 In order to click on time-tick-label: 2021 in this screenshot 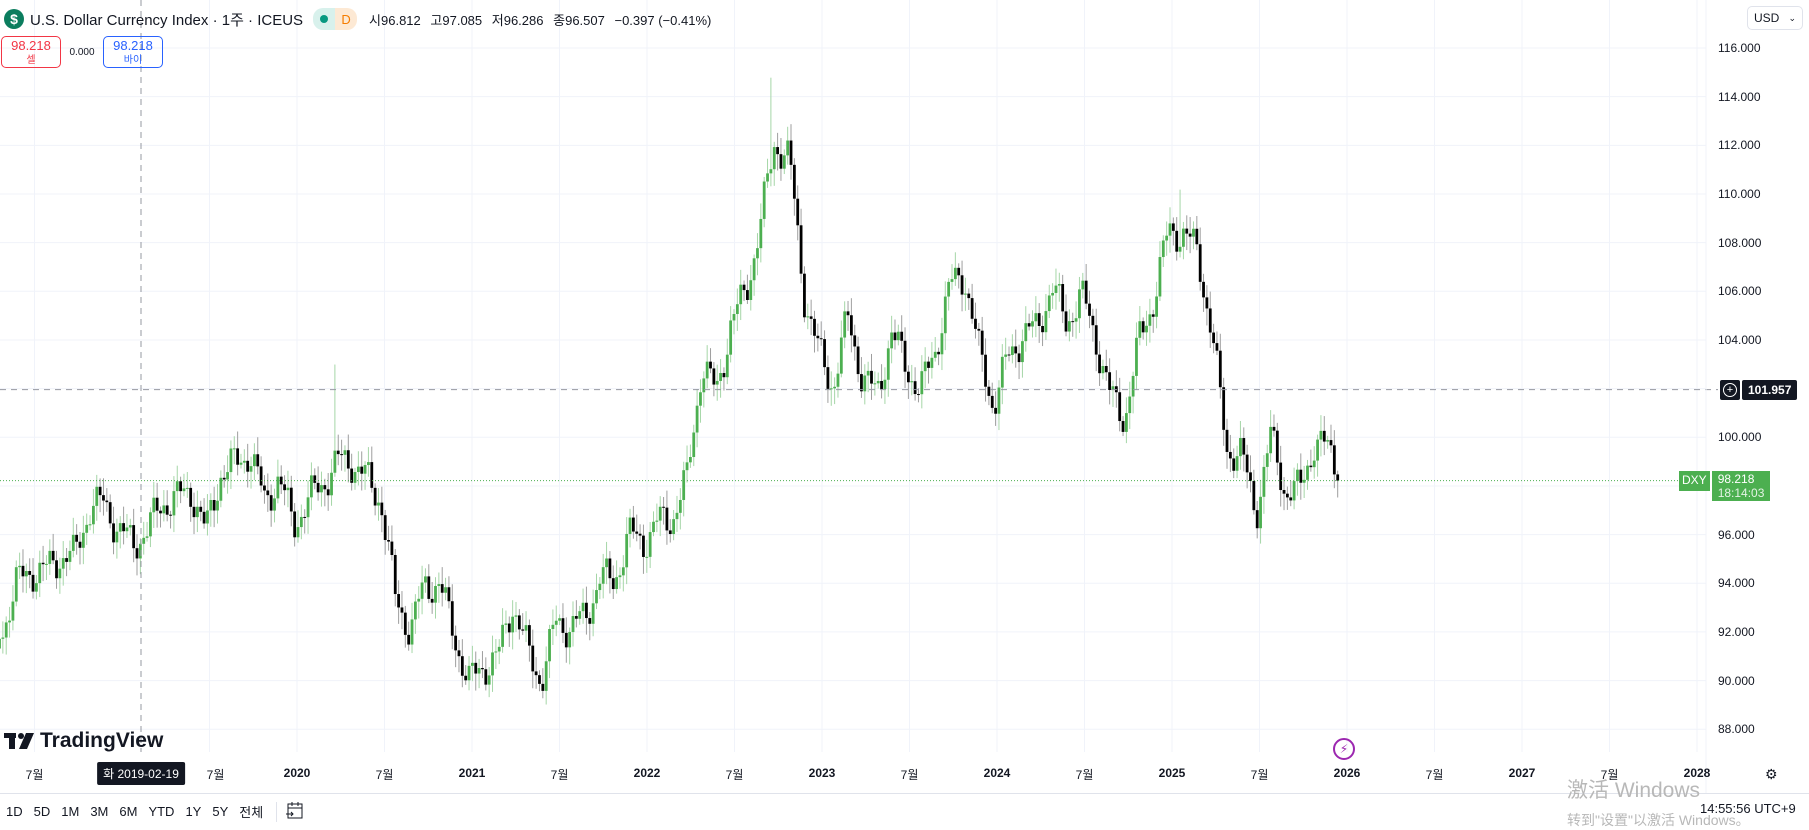, I will do `click(472, 773)`.